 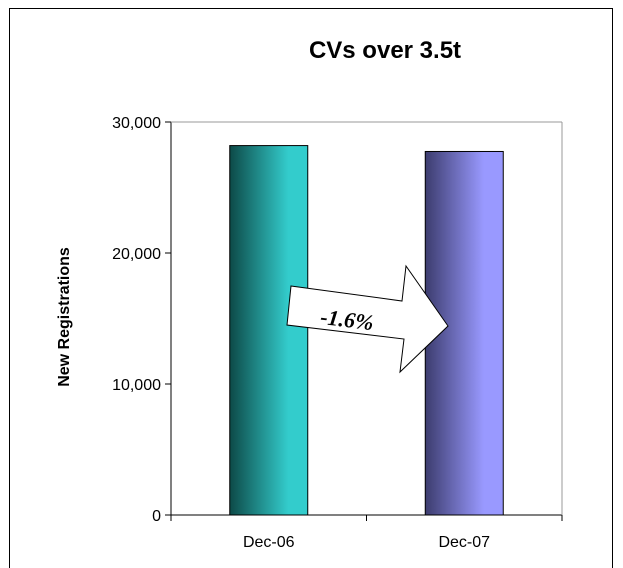 I want to click on x-ticks-group: Dec-06 Dec-07, so click(x=366, y=533).